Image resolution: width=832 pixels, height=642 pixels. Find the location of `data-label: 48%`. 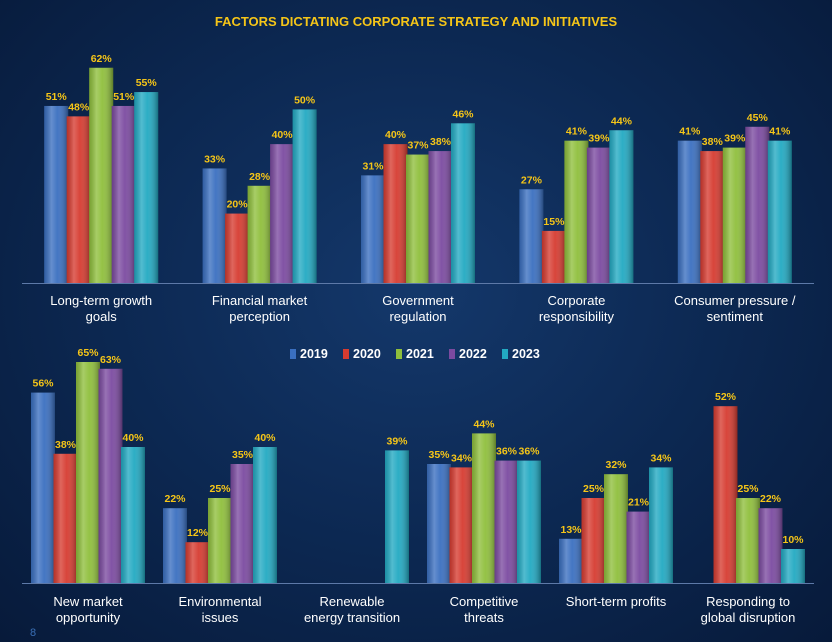

data-label: 48% is located at coordinates (79, 107).